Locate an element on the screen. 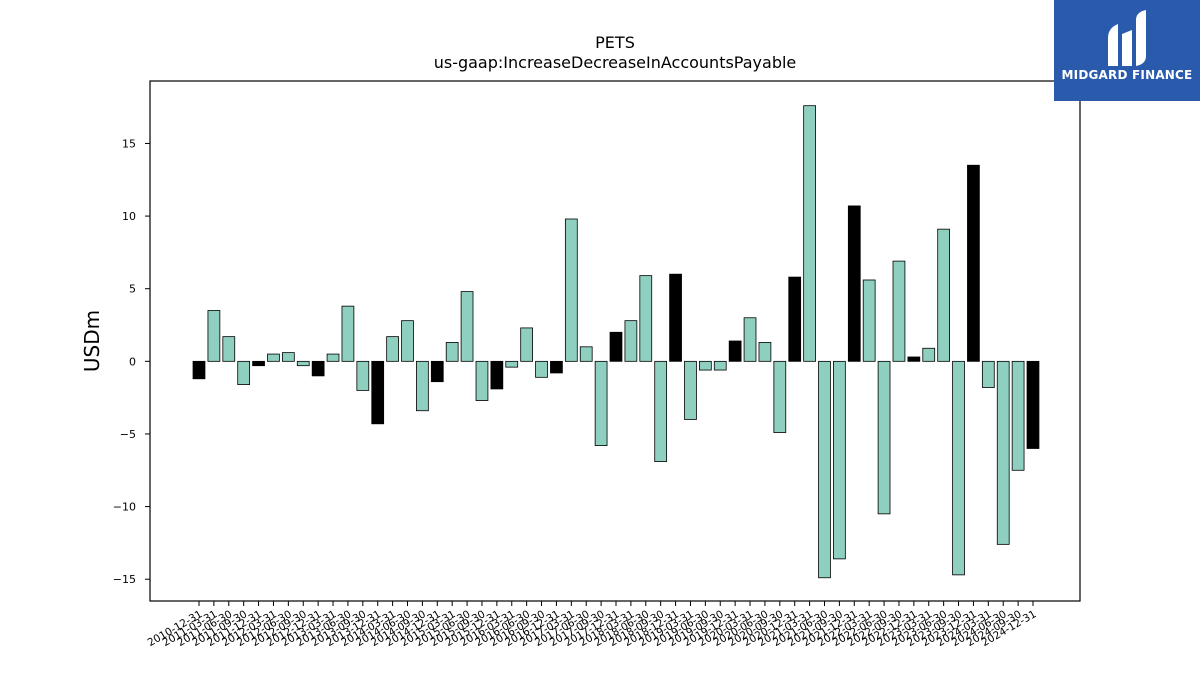  y-tick-label: 0 is located at coordinates (132, 361).